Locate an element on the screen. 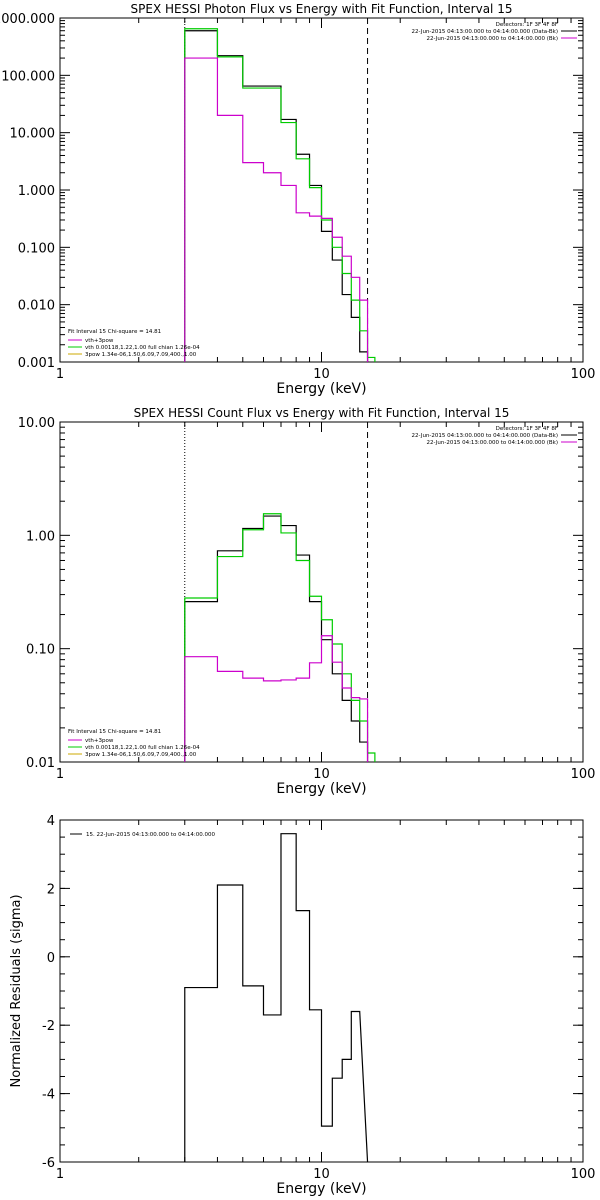  y-tick-label: 2 is located at coordinates (51, 889).